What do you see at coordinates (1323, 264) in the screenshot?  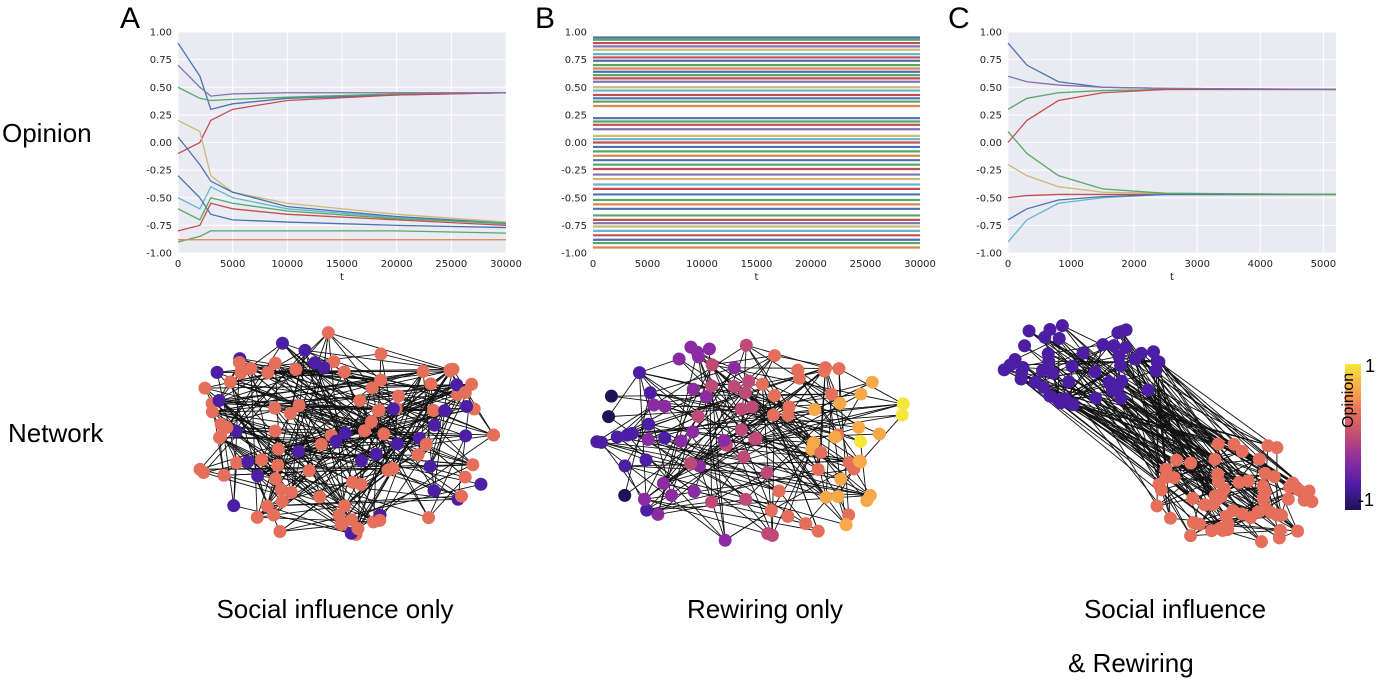 I see `x-tick-label: 5000` at bounding box center [1323, 264].